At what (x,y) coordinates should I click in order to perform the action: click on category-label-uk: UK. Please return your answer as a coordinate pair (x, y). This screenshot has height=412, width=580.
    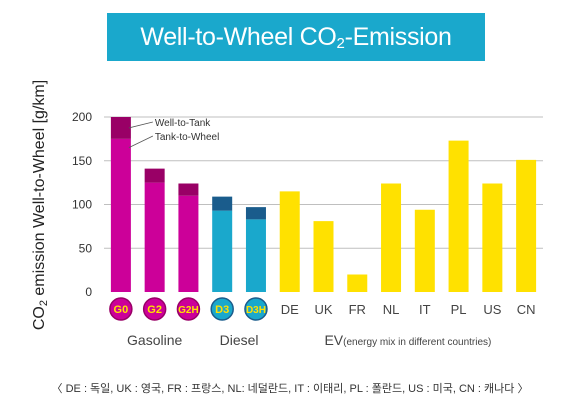
    Looking at the image, I should click on (323, 309).